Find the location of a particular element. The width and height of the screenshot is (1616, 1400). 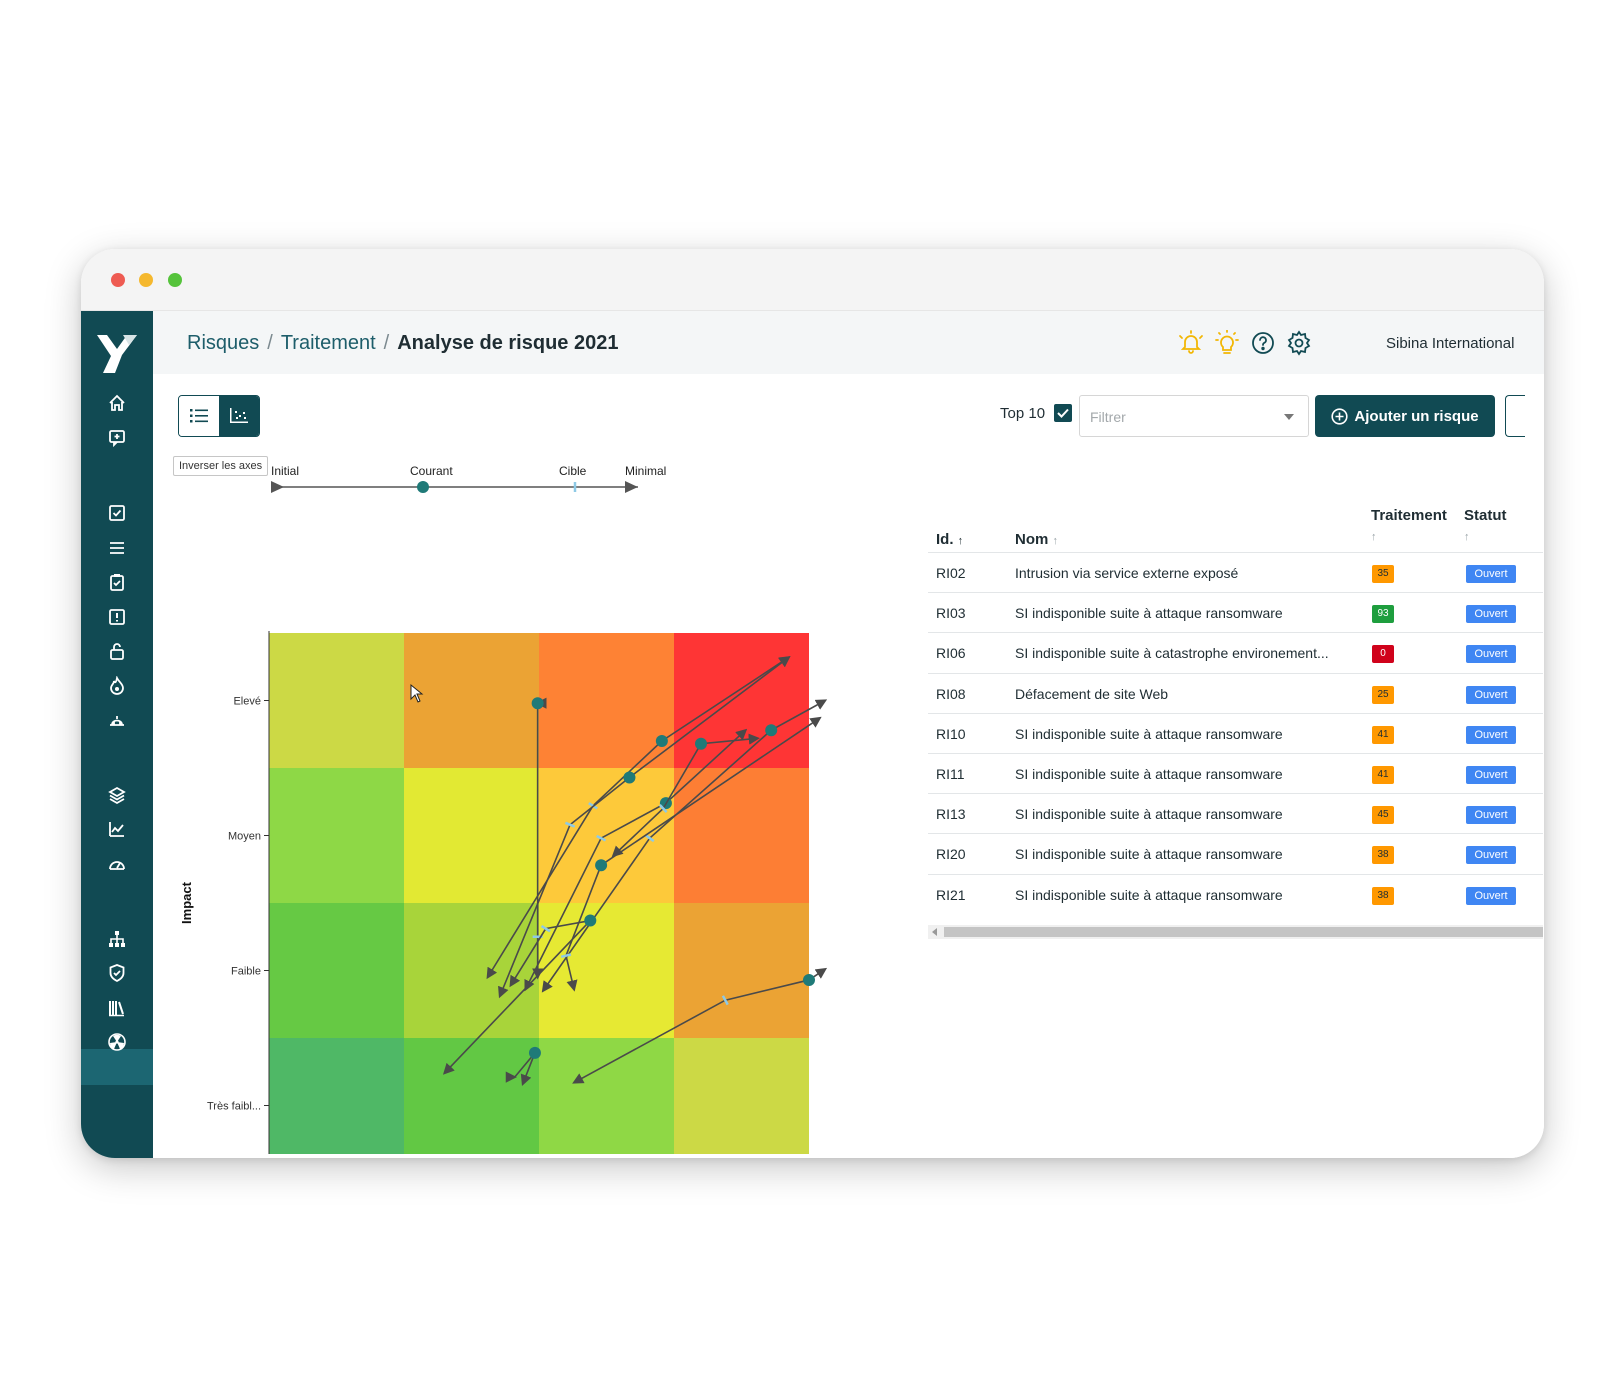

org-chart-icon is located at coordinates (117, 939).